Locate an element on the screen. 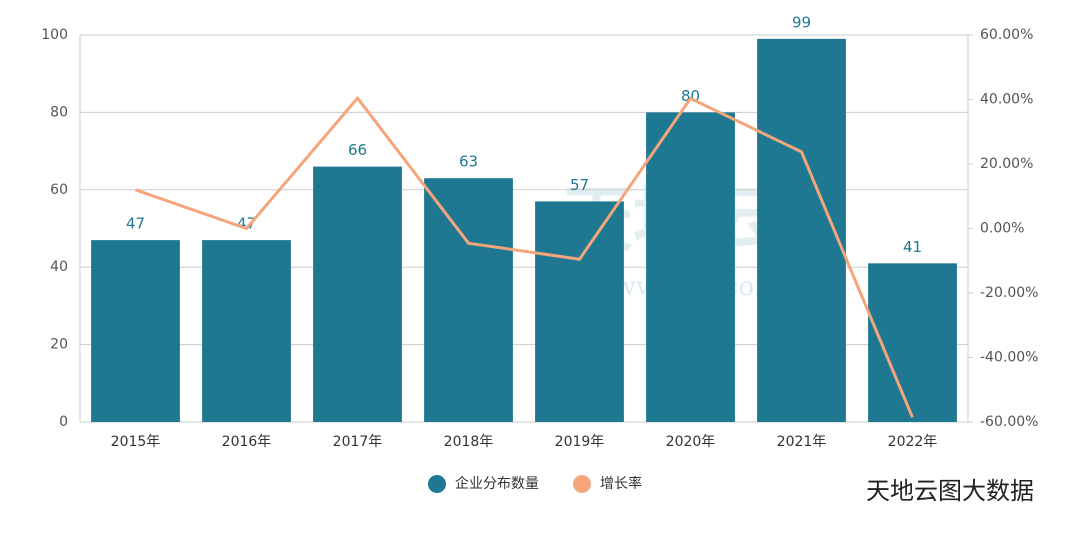 This screenshot has width=1080, height=540. y2-tick-label: 60.00% is located at coordinates (1006, 35).